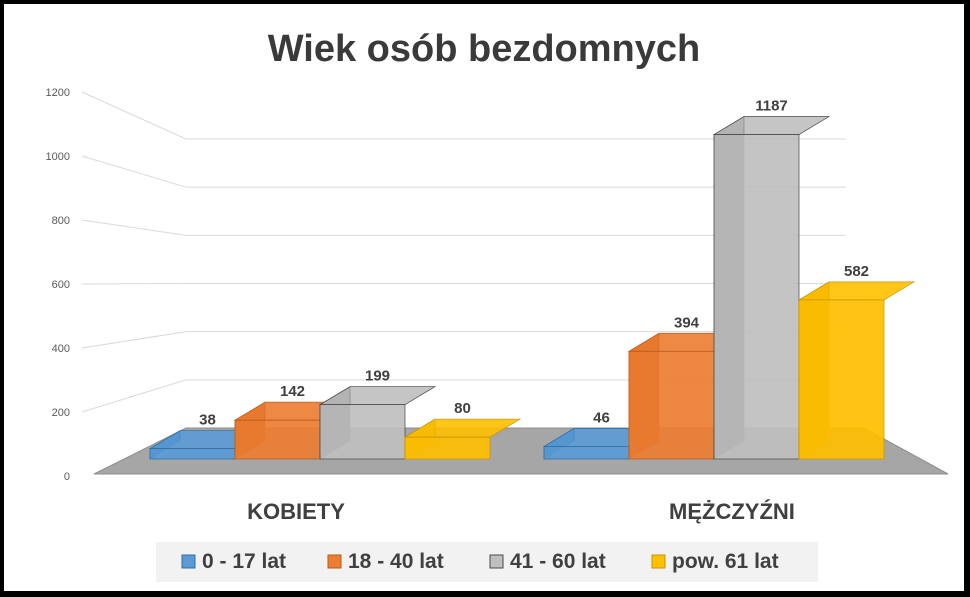 This screenshot has height=597, width=970. Describe the element at coordinates (484, 49) in the screenshot. I see `chart-title: Wiek osób bezdomnych` at that location.